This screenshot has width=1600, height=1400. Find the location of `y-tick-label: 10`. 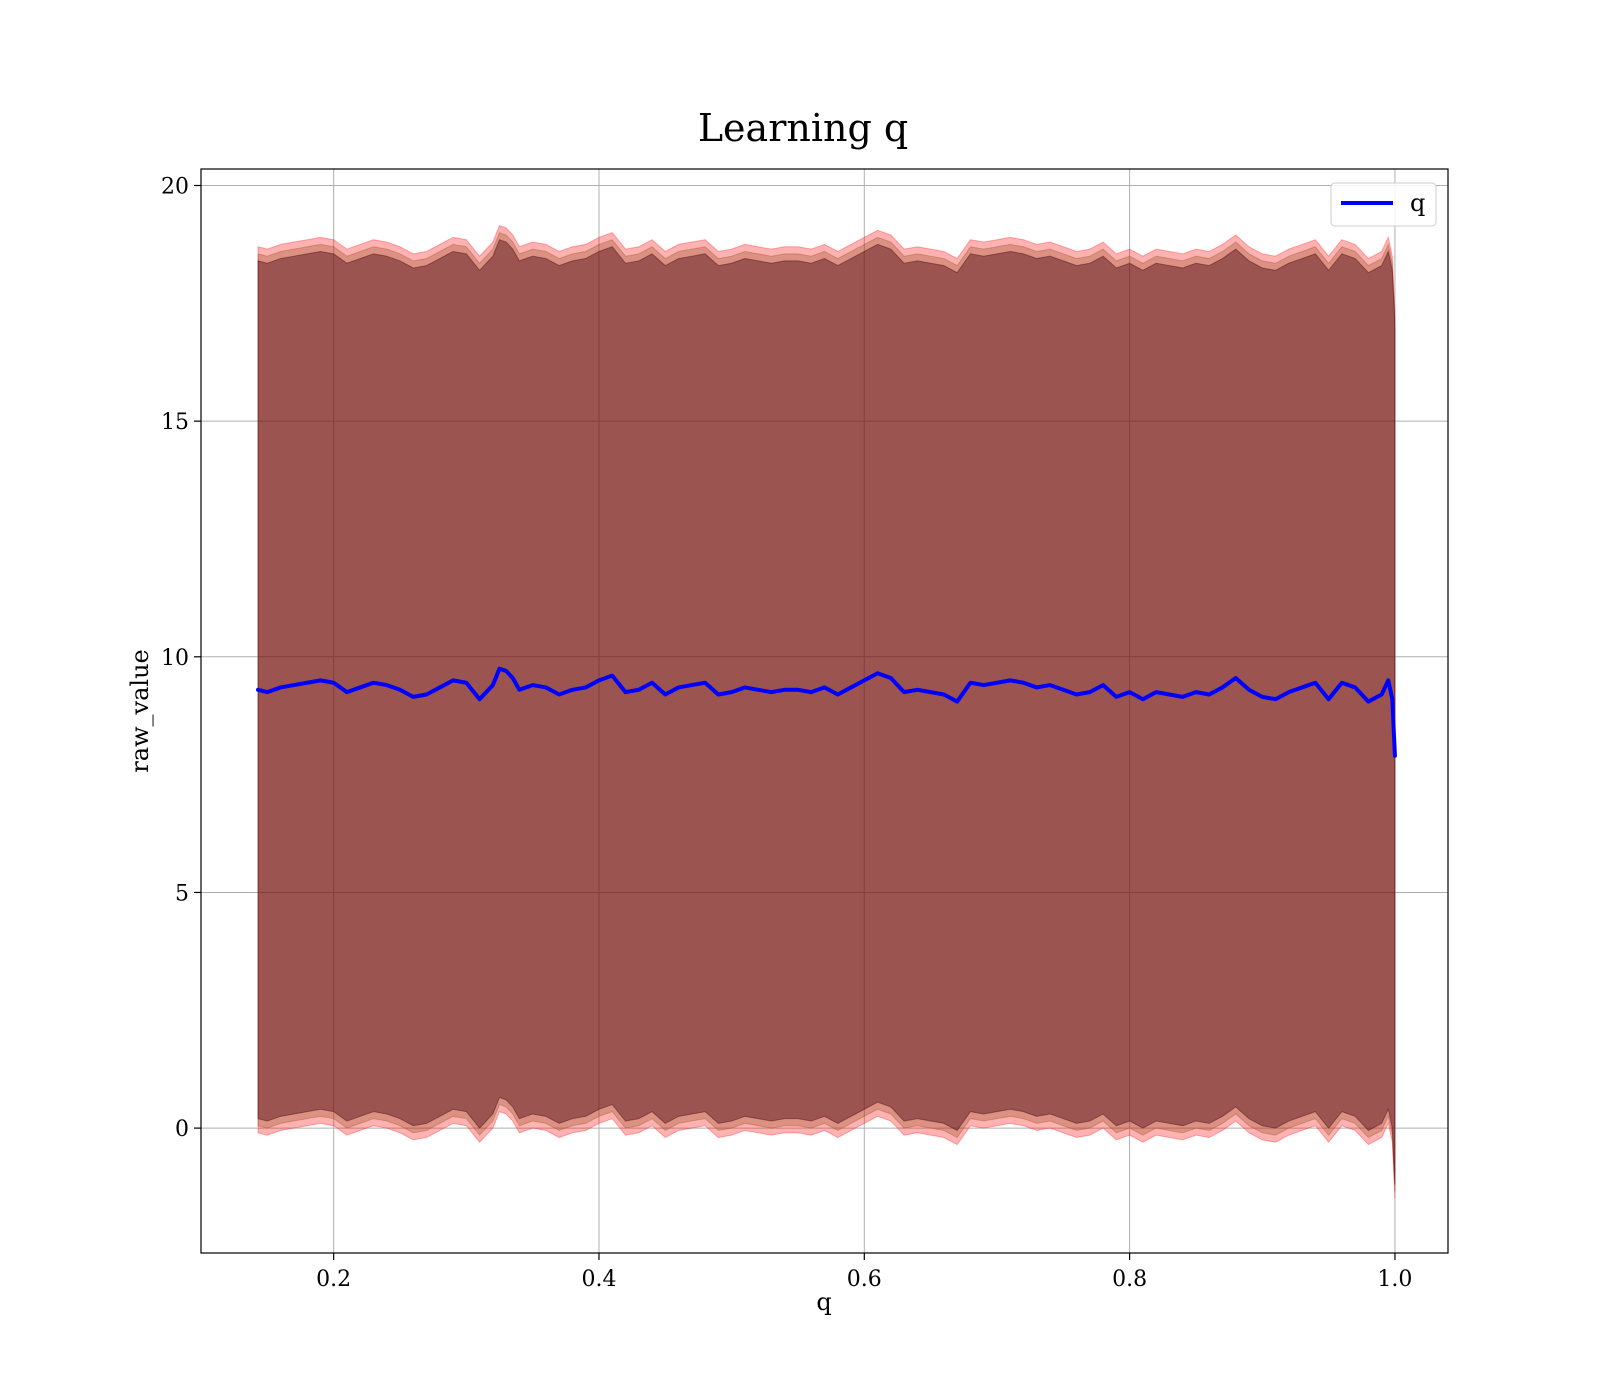

y-tick-label: 10 is located at coordinates (175, 658).